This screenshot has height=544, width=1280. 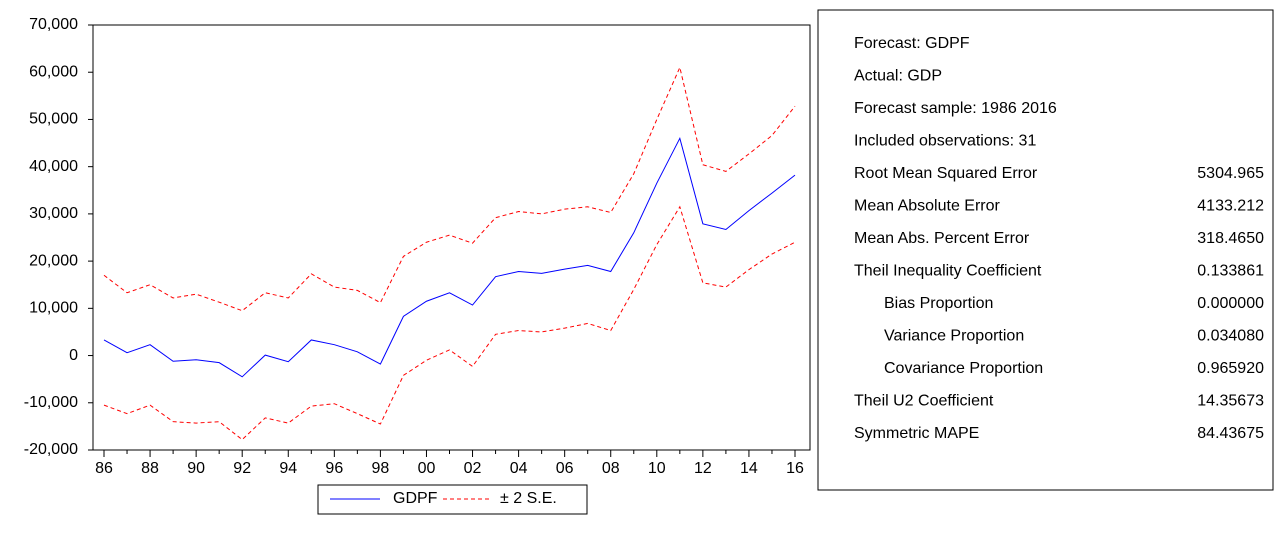 I want to click on x-tick-label: 02, so click(x=473, y=468).